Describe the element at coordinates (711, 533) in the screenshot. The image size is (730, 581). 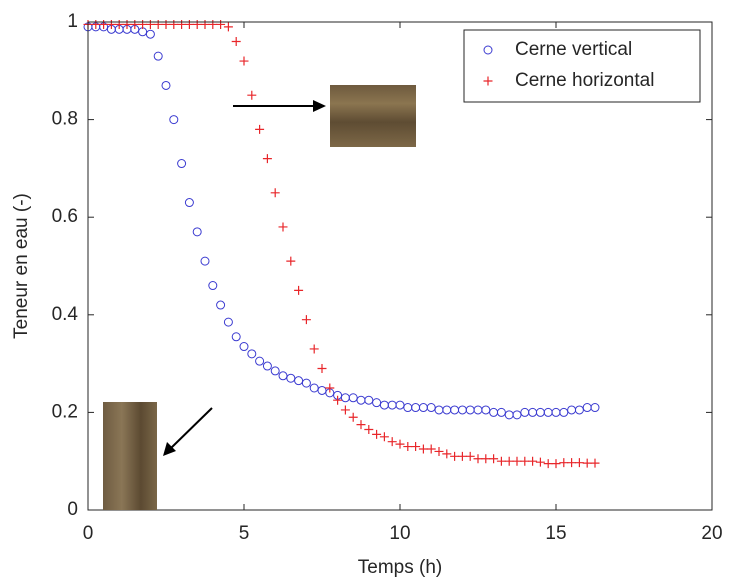
I see `x-tick-label: 20` at that location.